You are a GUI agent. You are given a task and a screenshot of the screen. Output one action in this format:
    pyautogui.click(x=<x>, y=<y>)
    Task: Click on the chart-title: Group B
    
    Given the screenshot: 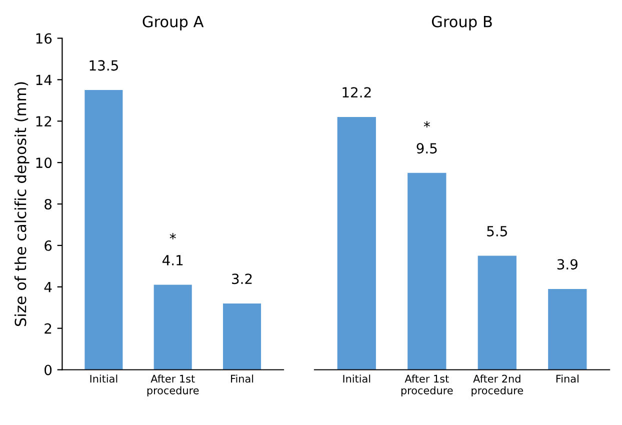 What is the action you would take?
    pyautogui.click(x=462, y=23)
    